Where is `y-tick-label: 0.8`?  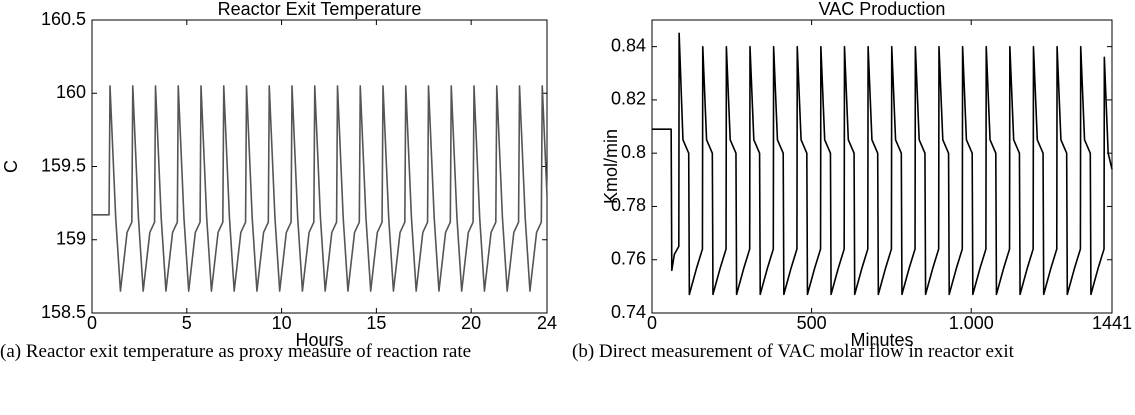
y-tick-label: 0.8 is located at coordinates (633, 152).